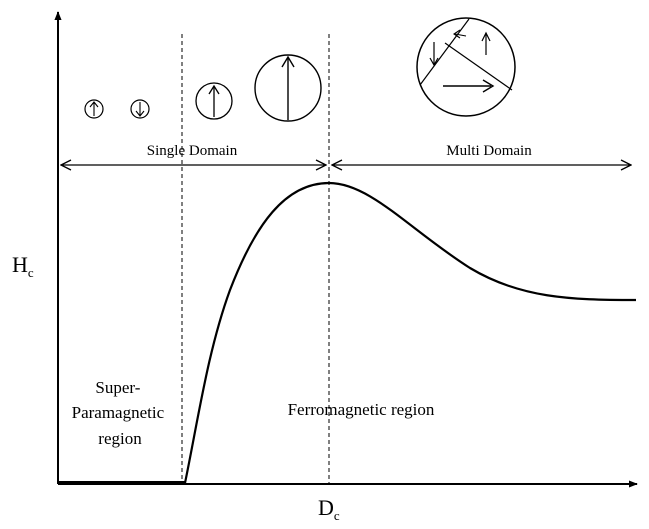 The width and height of the screenshot is (649, 529). What do you see at coordinates (361, 409) in the screenshot?
I see `ferromagnetic-region-label: Ferromagnetic region` at bounding box center [361, 409].